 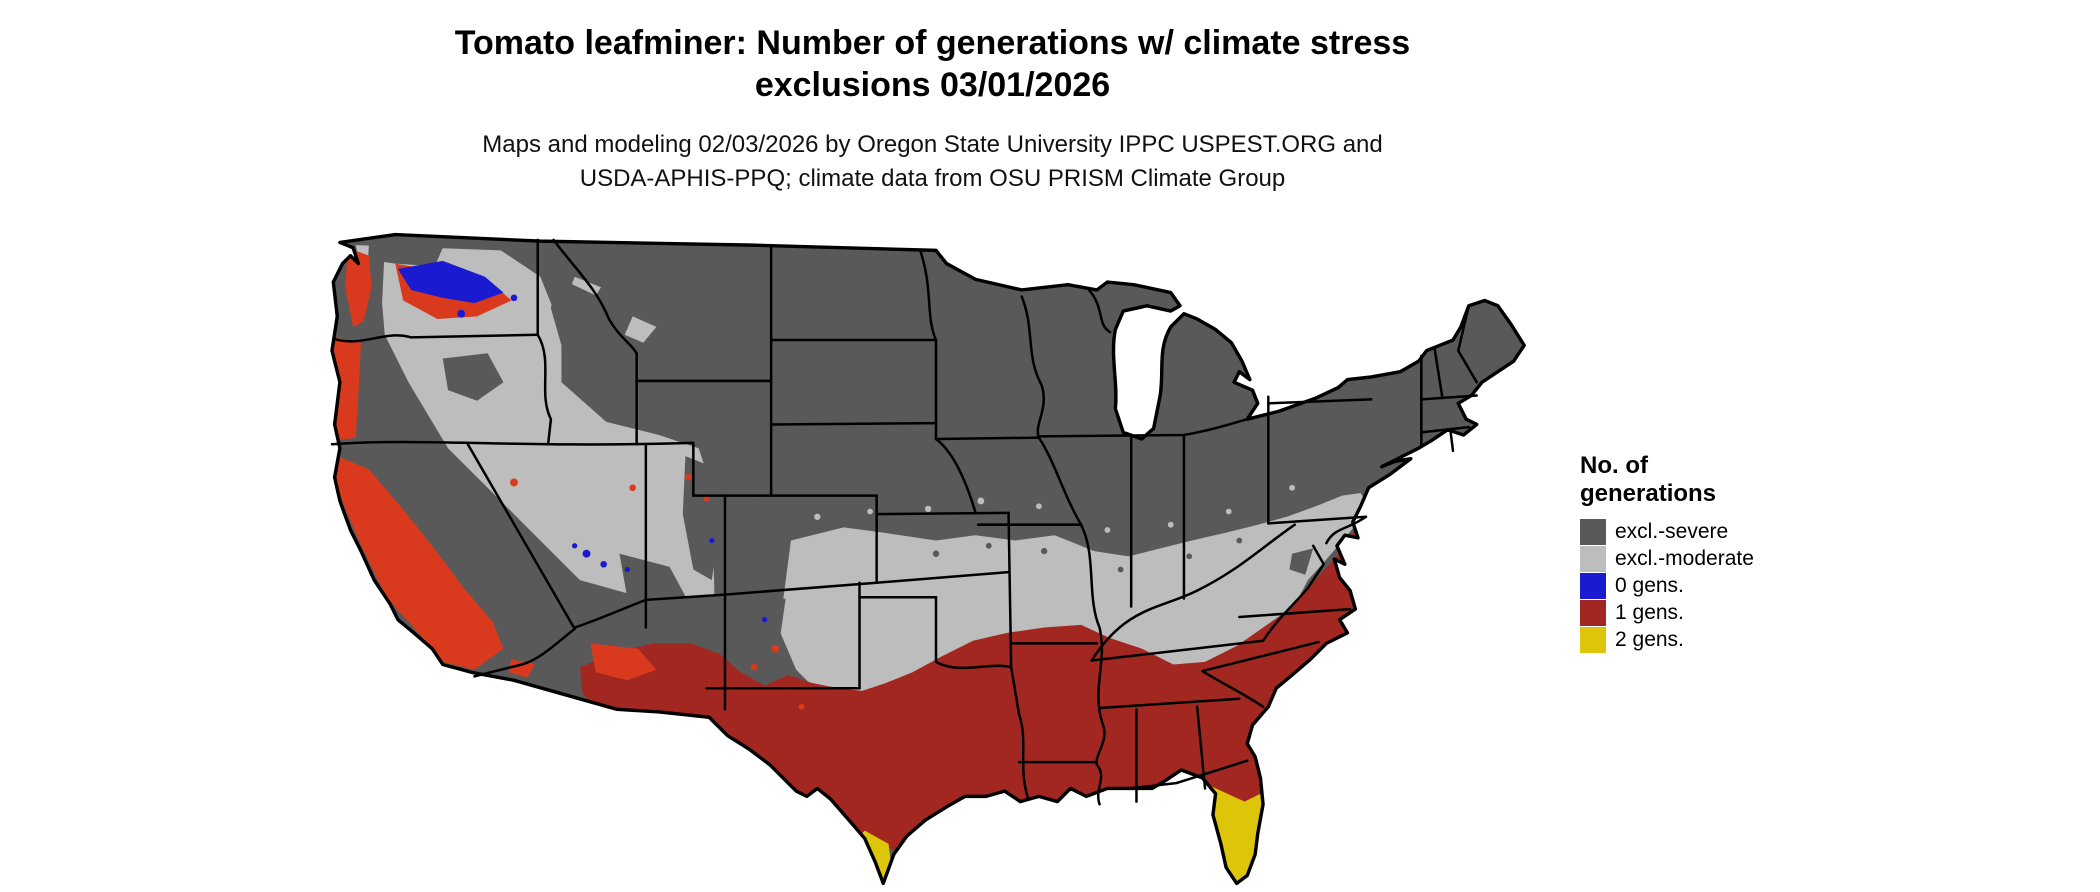 What do you see at coordinates (932, 85) in the screenshot?
I see `map-title-line2: exclusions 03/01/2026` at bounding box center [932, 85].